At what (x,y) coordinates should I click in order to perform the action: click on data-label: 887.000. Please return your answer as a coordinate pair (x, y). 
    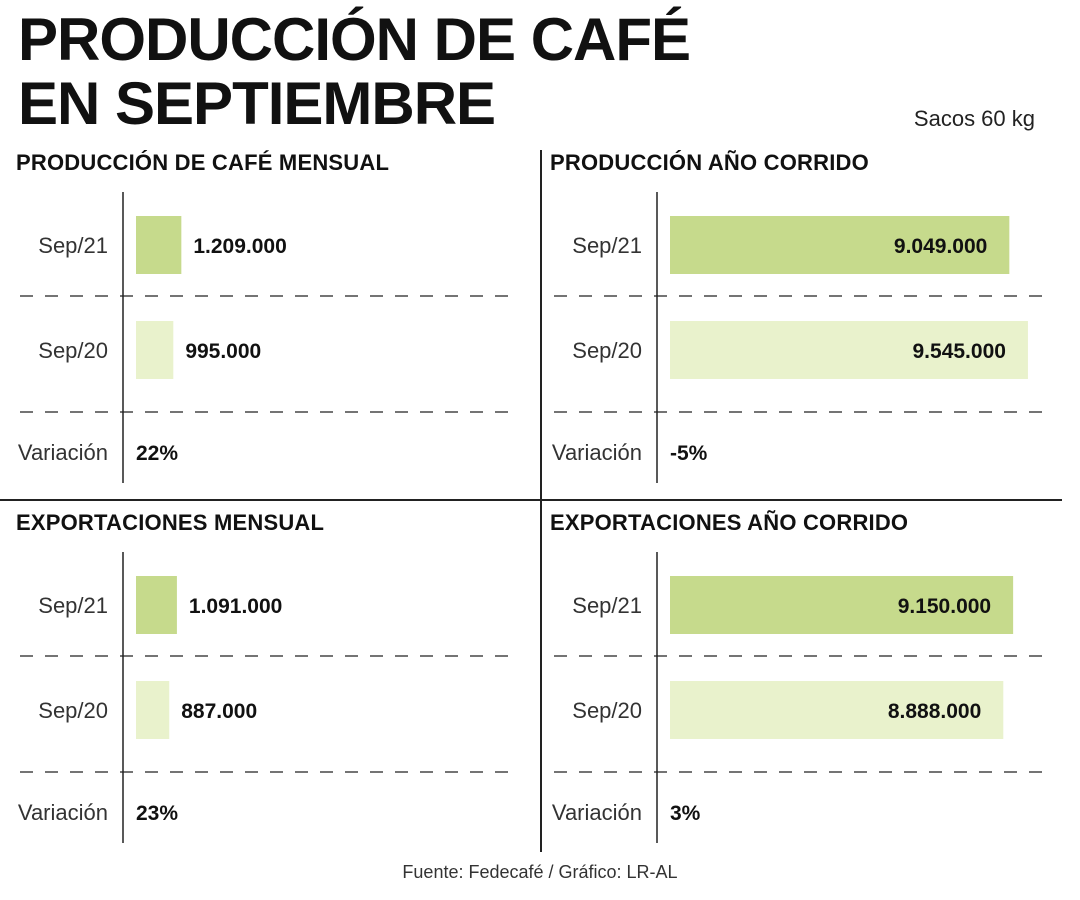
    Looking at the image, I should click on (219, 711).